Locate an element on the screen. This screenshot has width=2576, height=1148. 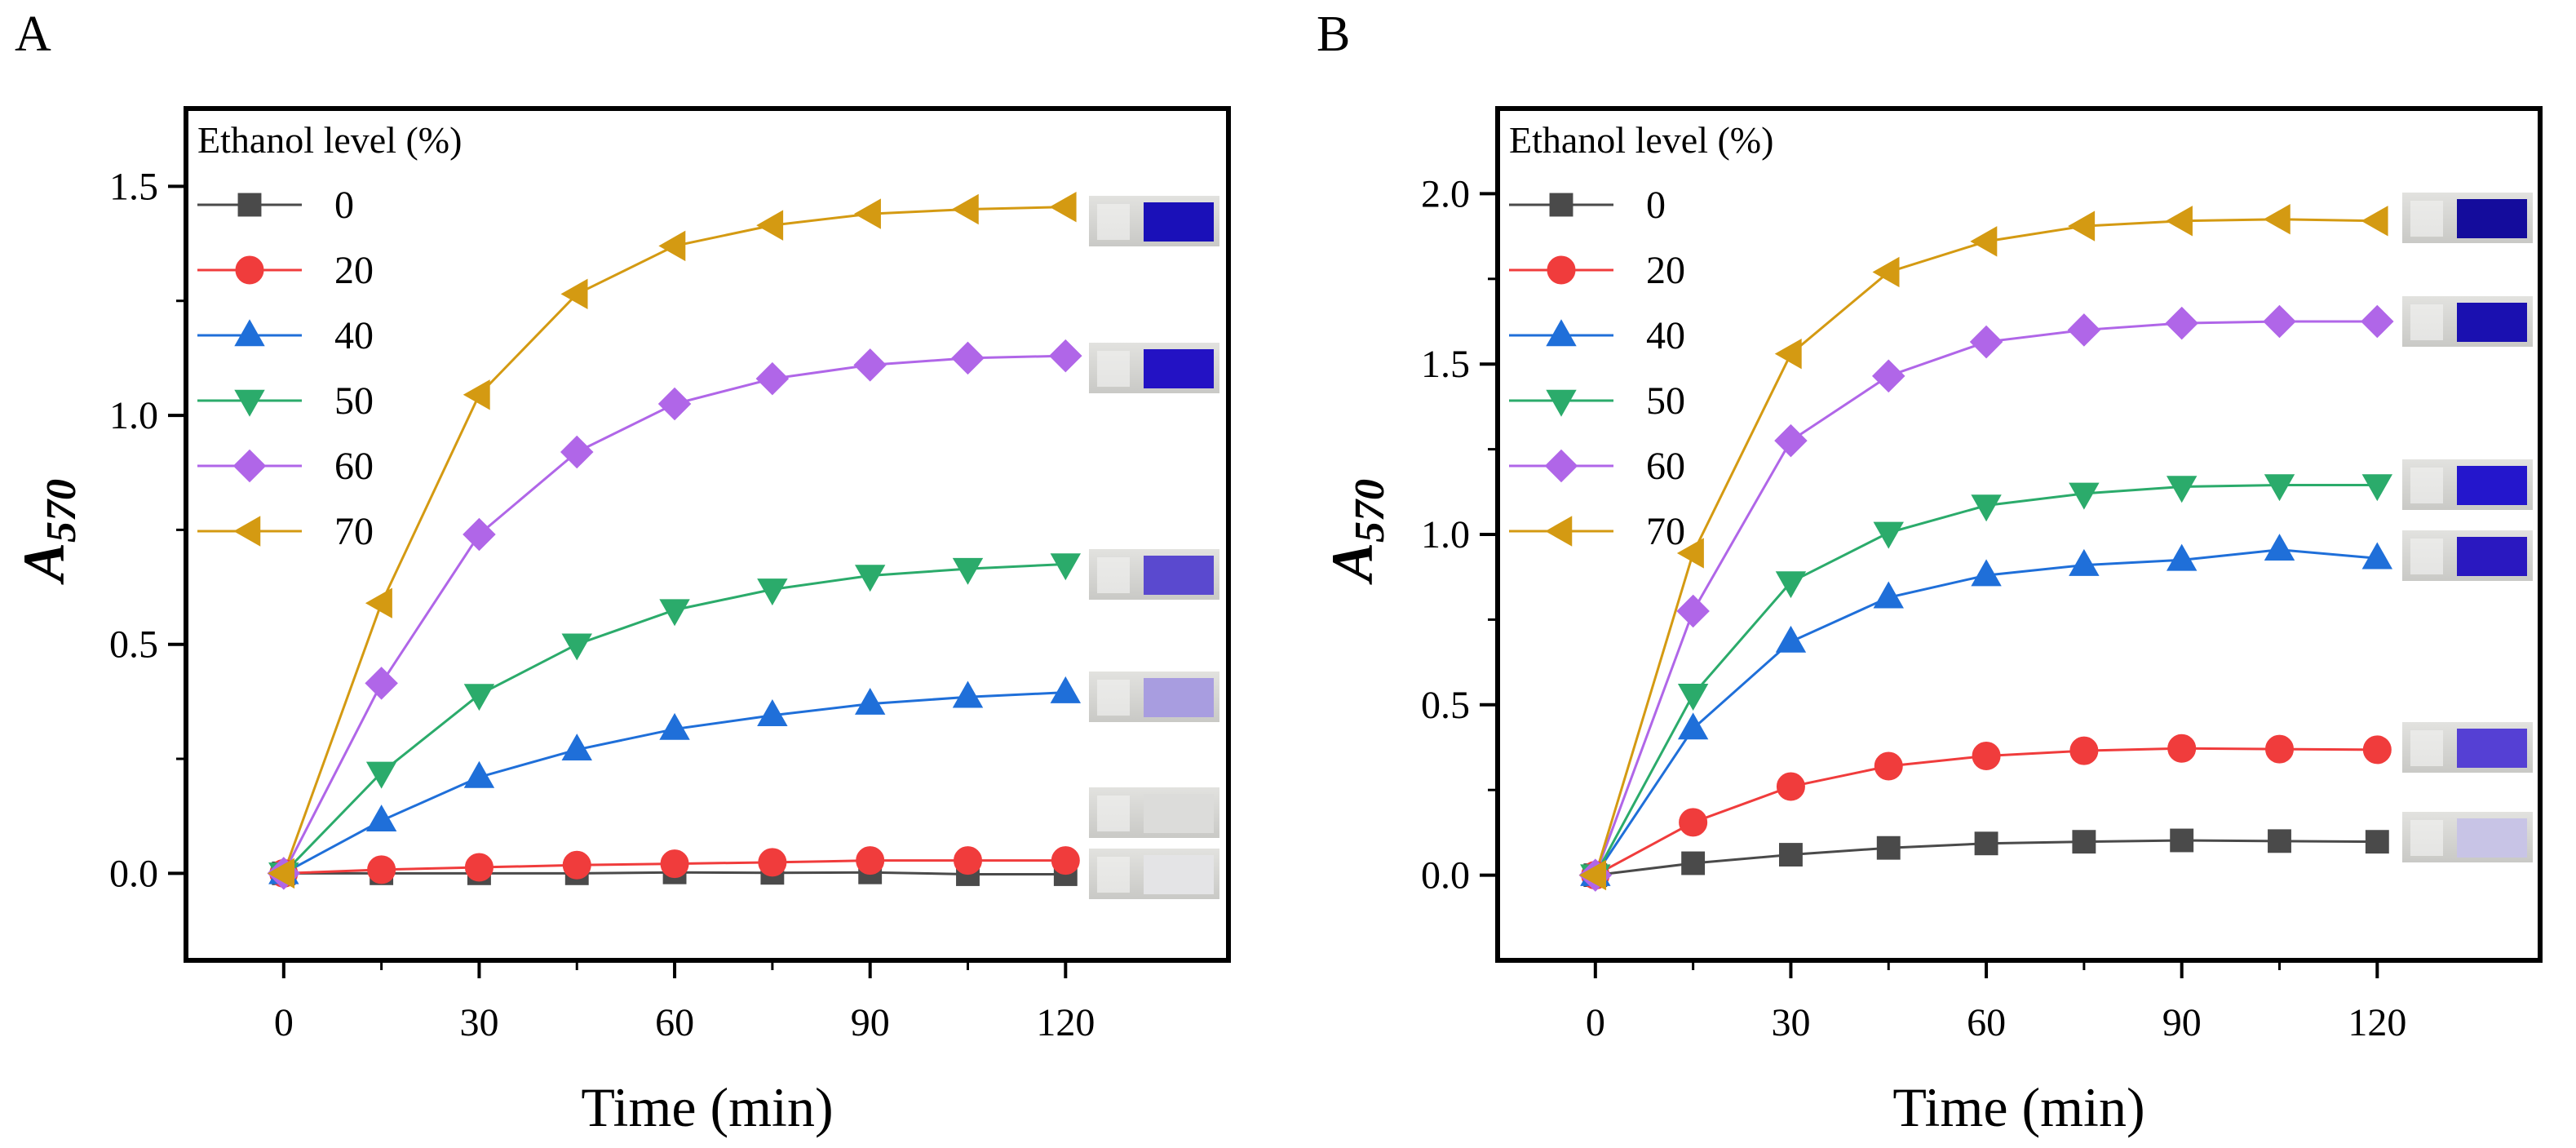
panel-label-a: A is located at coordinates (33, 34).